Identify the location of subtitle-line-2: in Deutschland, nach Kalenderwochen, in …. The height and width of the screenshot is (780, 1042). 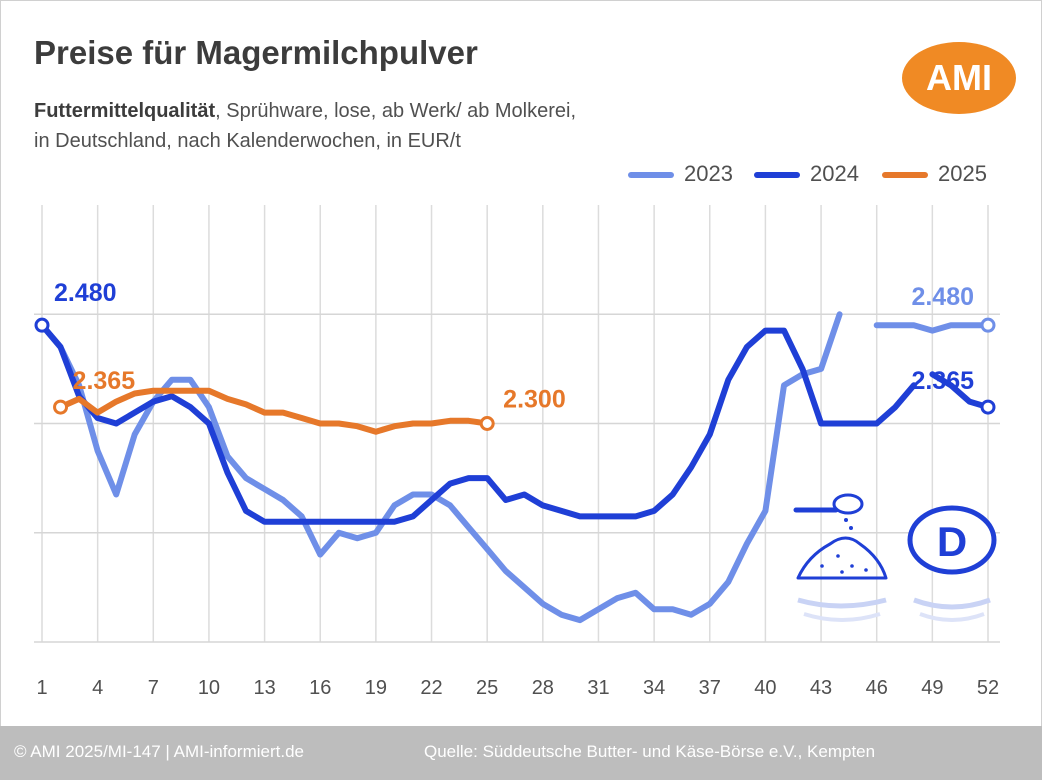
(247, 141).